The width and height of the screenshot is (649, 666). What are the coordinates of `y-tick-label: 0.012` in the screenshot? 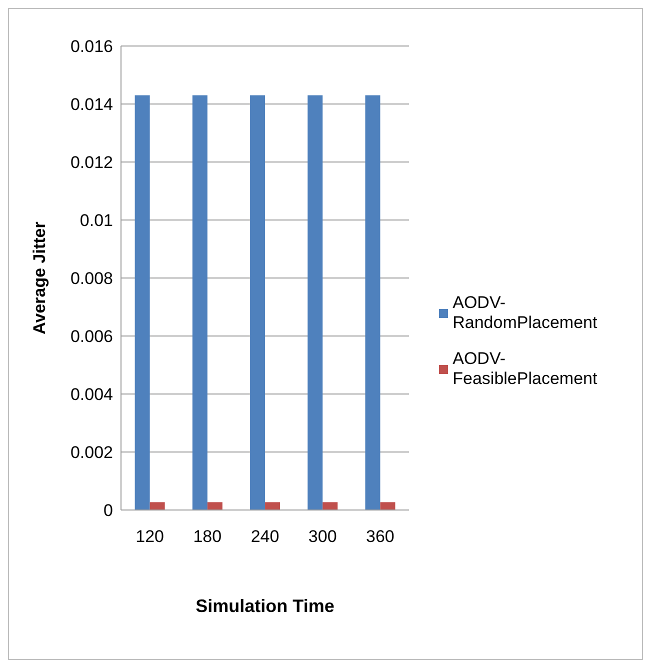 It's located at (91, 162).